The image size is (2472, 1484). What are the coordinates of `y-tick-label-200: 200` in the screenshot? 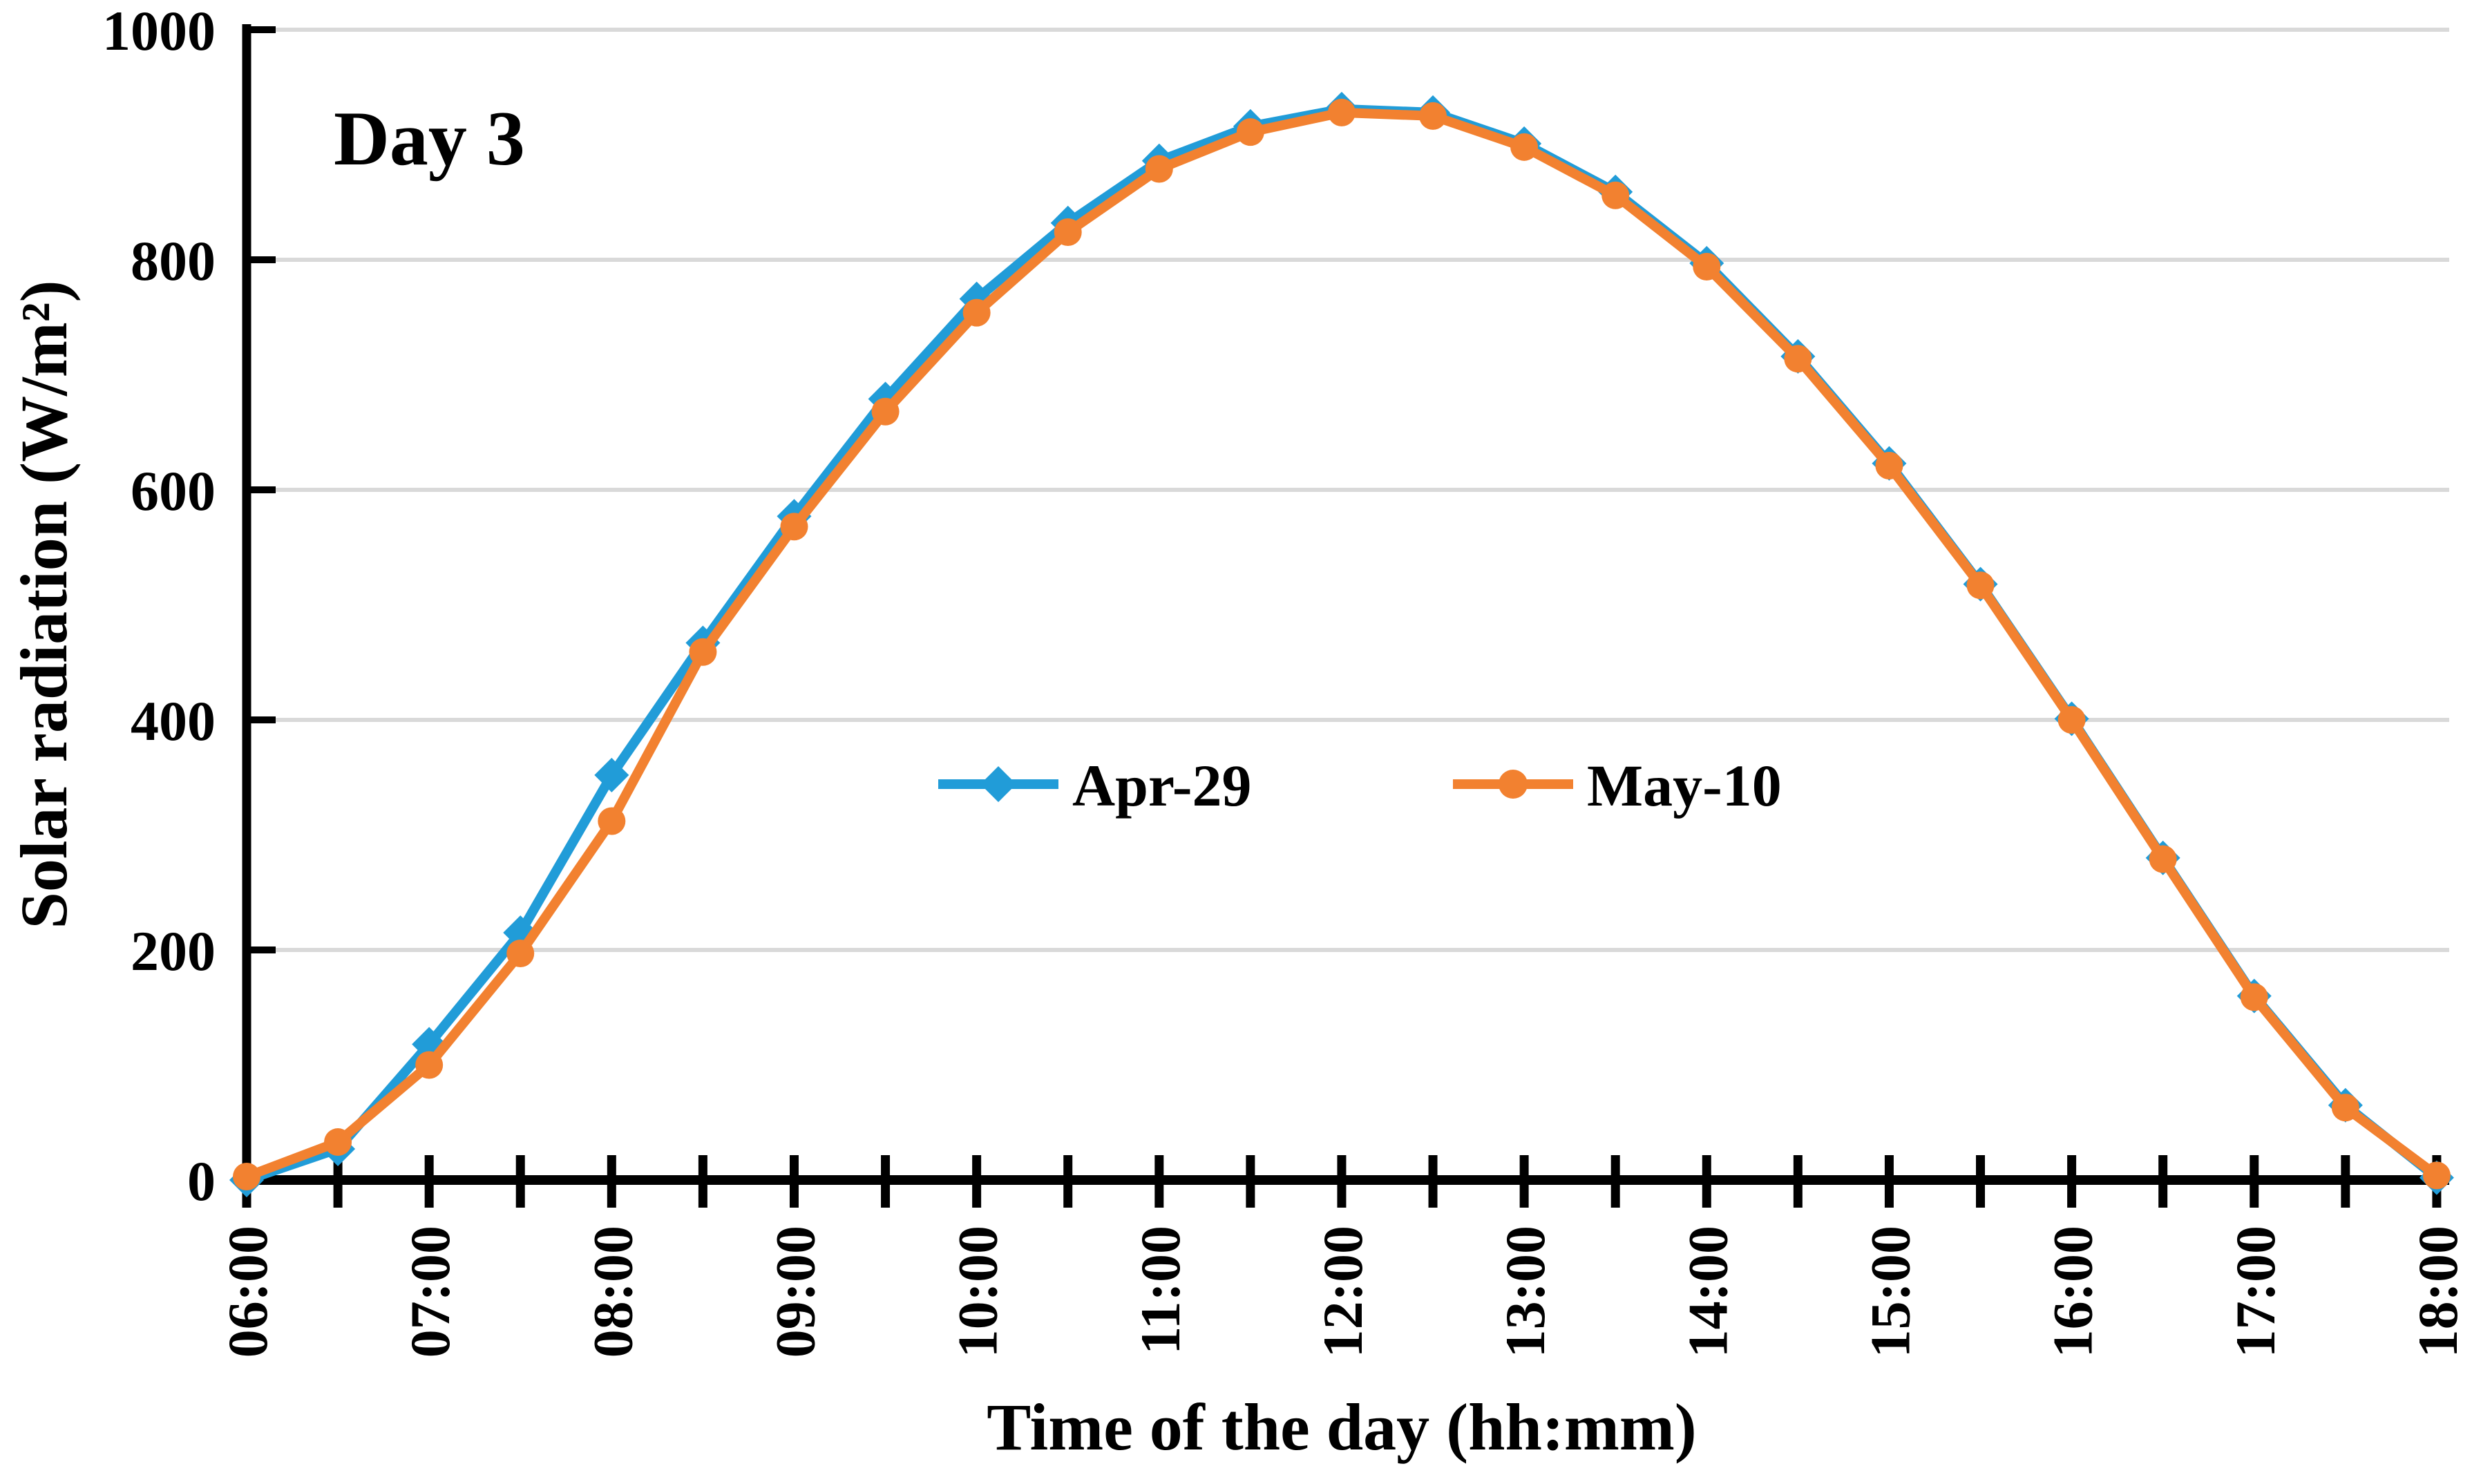 It's located at (173, 951).